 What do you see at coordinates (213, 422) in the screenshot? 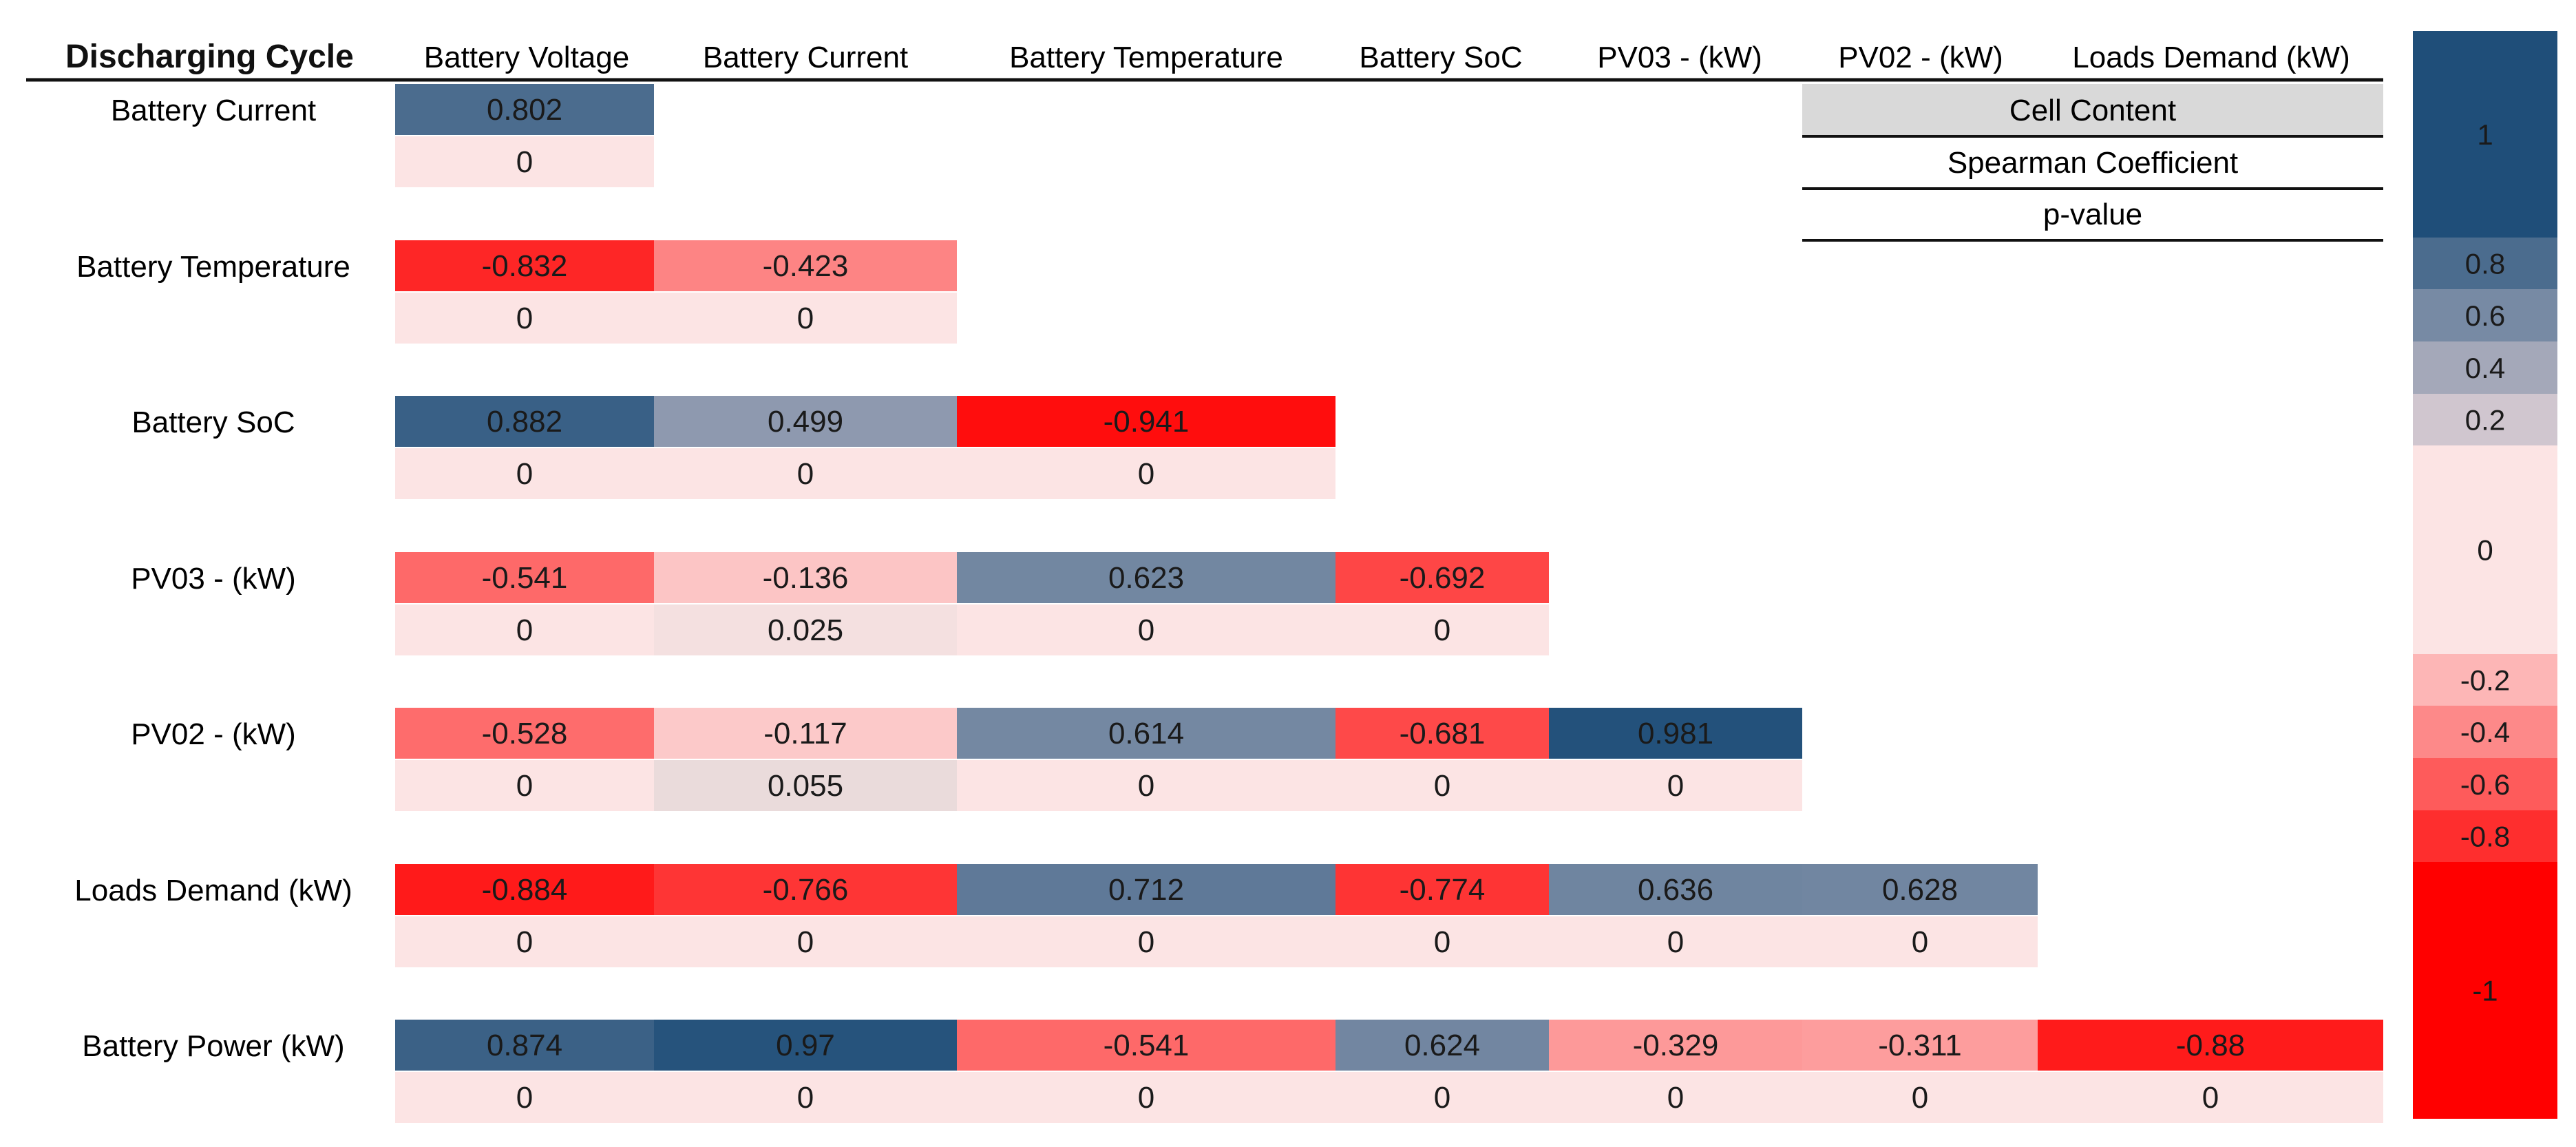
I see `row-label: Battery SoC` at bounding box center [213, 422].